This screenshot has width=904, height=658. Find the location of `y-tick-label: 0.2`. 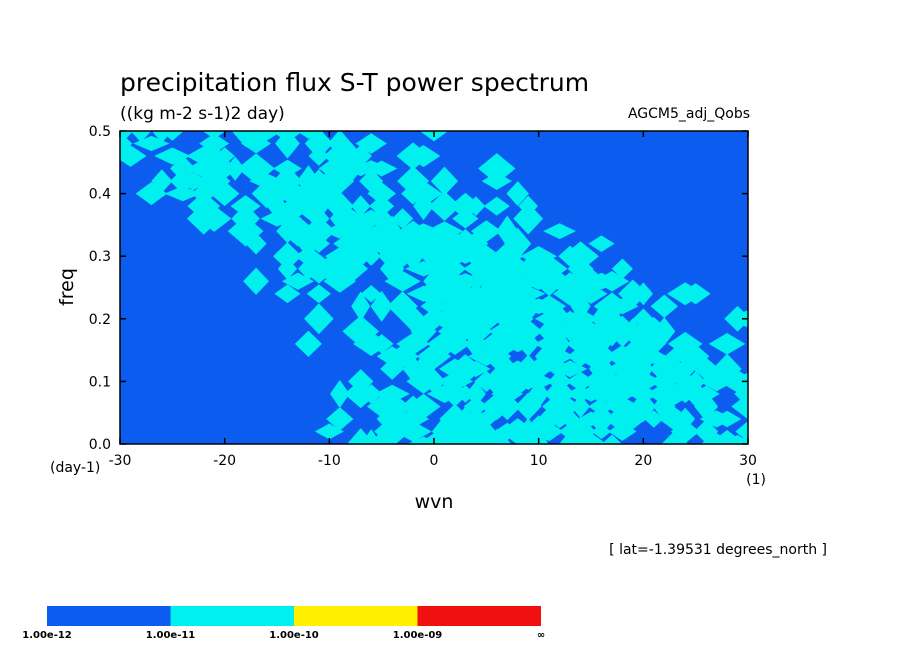

y-tick-label: 0.2 is located at coordinates (100, 320).